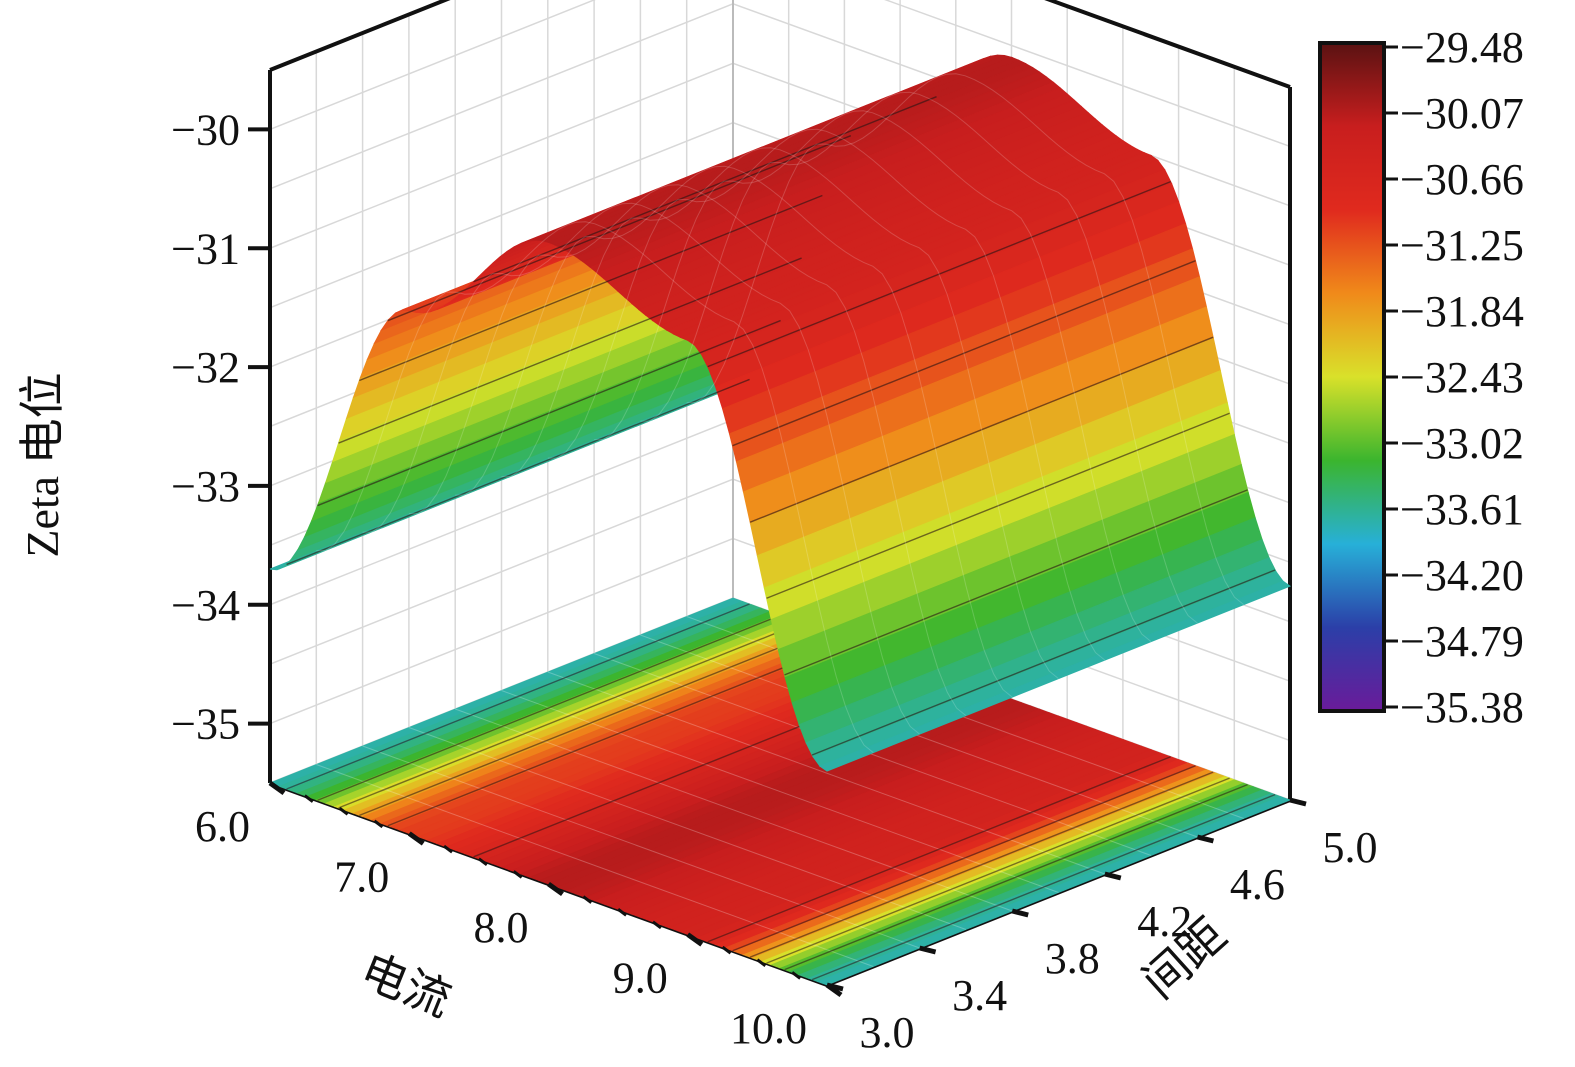 This screenshot has height=1067, width=1575. Describe the element at coordinates (205, 129) in the screenshot. I see `z-tick-label: −30` at that location.